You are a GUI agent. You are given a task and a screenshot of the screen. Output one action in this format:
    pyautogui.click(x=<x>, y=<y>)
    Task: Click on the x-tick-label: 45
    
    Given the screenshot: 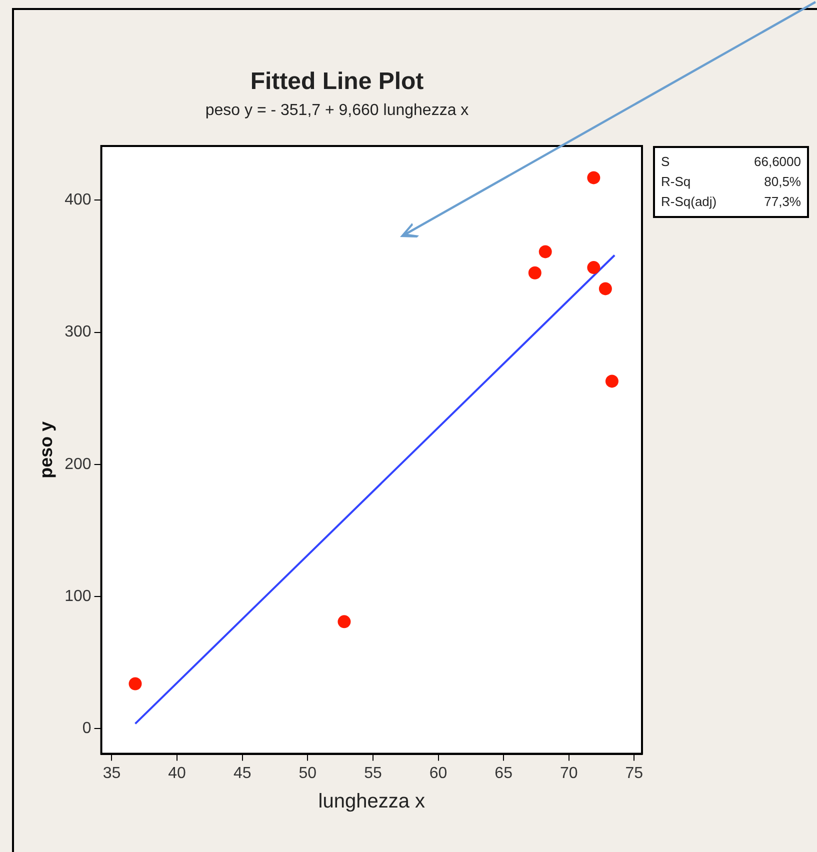 What is the action you would take?
    pyautogui.click(x=242, y=773)
    